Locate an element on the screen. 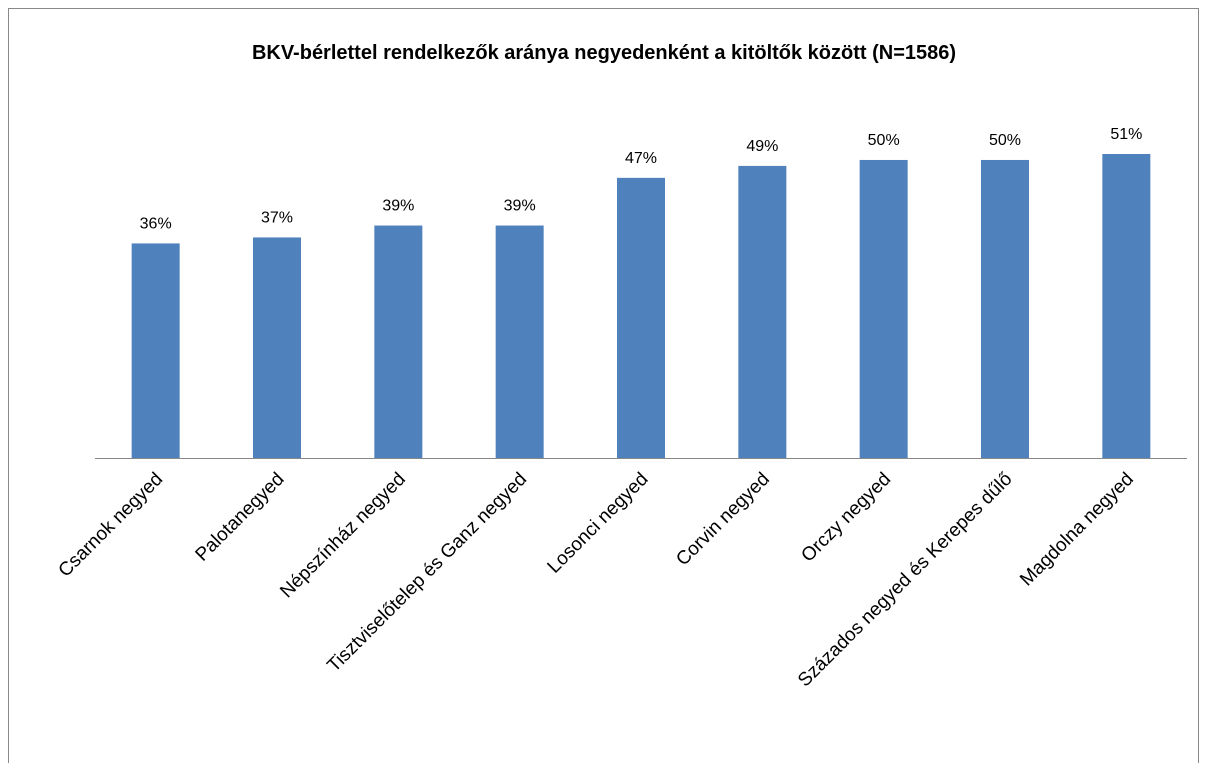  value-label: 49% is located at coordinates (762, 146).